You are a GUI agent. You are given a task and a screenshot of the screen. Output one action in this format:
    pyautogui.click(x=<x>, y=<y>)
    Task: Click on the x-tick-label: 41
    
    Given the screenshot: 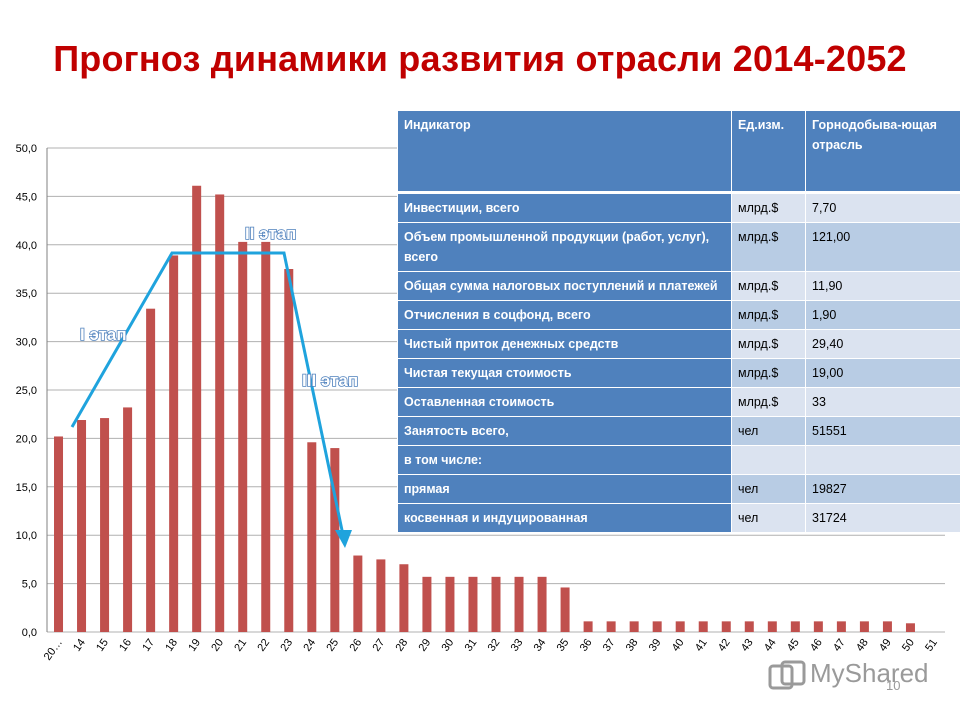 What is the action you would take?
    pyautogui.click(x=701, y=645)
    